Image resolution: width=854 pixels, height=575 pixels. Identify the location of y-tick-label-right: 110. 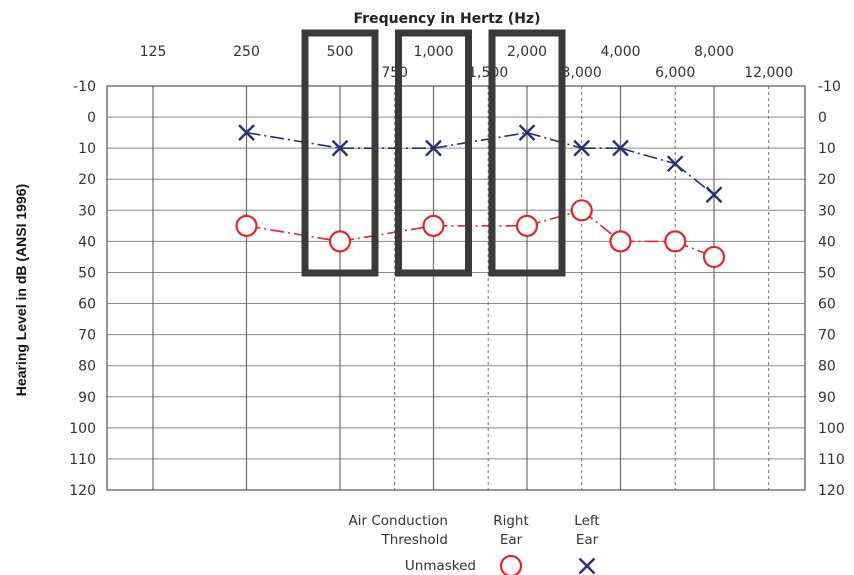
(831, 460).